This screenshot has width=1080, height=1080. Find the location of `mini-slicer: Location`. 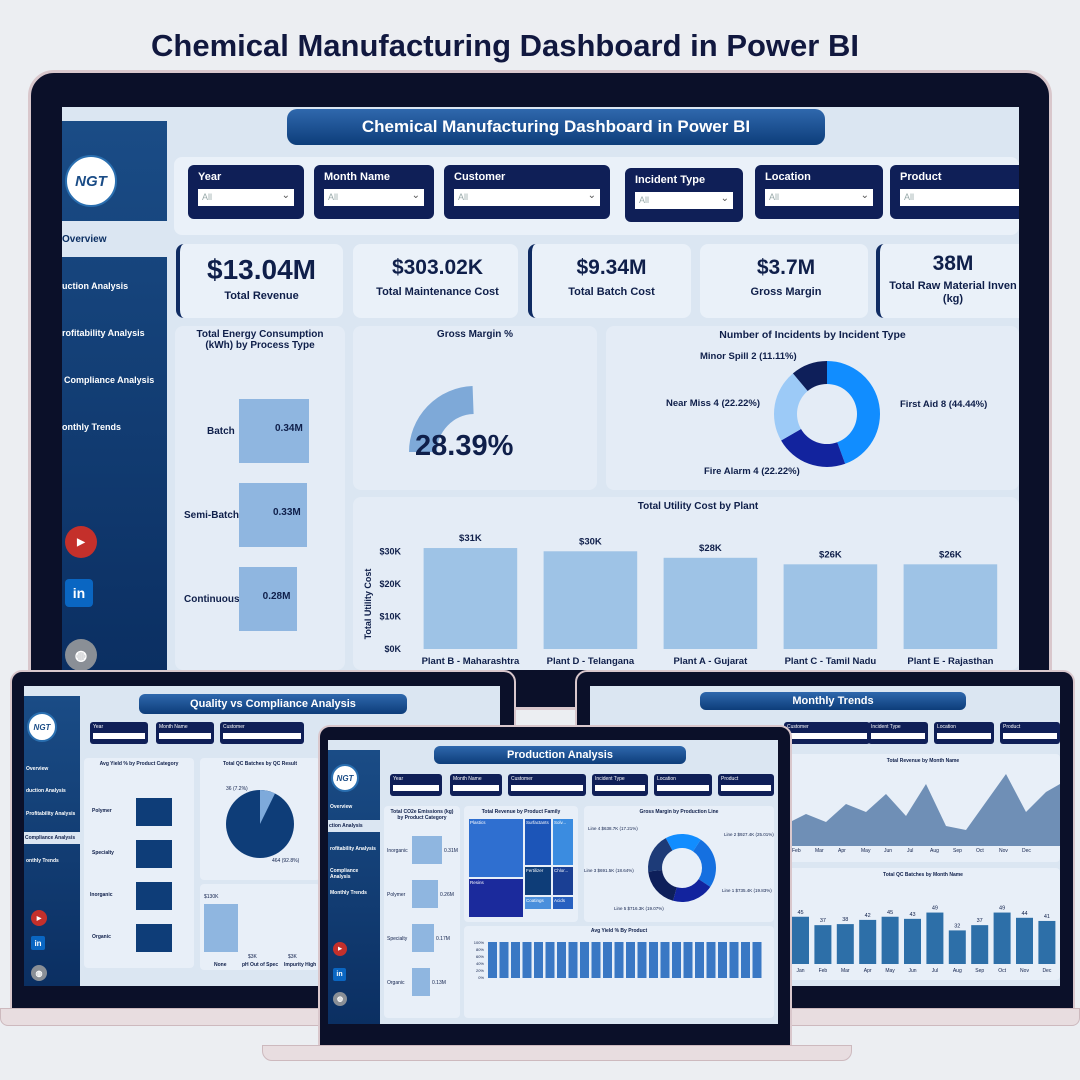

mini-slicer: Location is located at coordinates (683, 785).